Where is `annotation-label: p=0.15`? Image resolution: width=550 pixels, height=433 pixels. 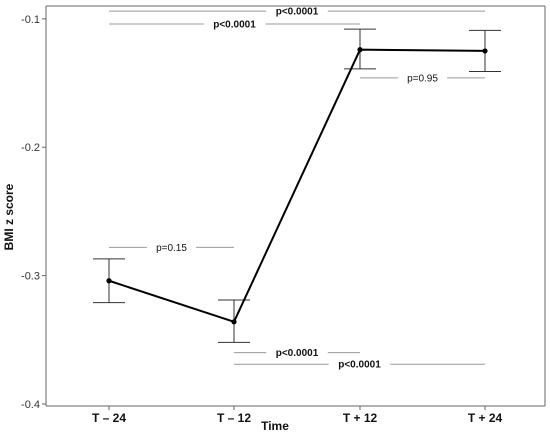
annotation-label: p=0.15 is located at coordinates (171, 248).